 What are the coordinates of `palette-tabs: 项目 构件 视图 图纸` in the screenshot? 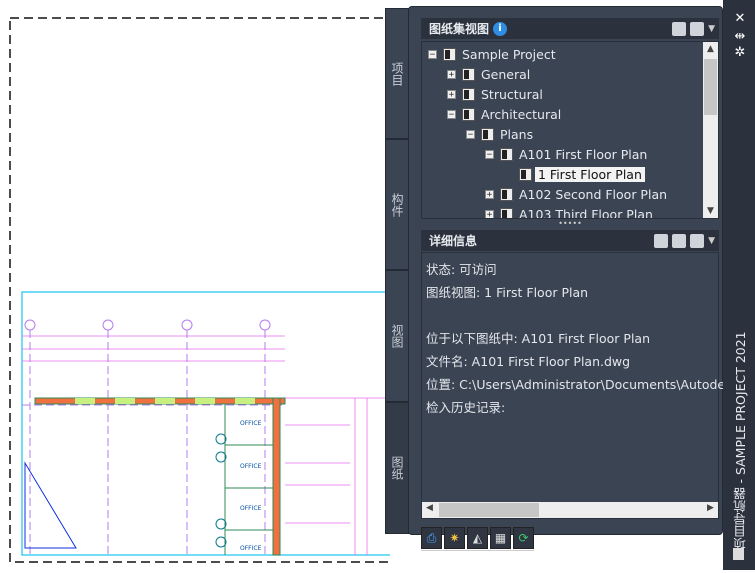 It's located at (397, 271).